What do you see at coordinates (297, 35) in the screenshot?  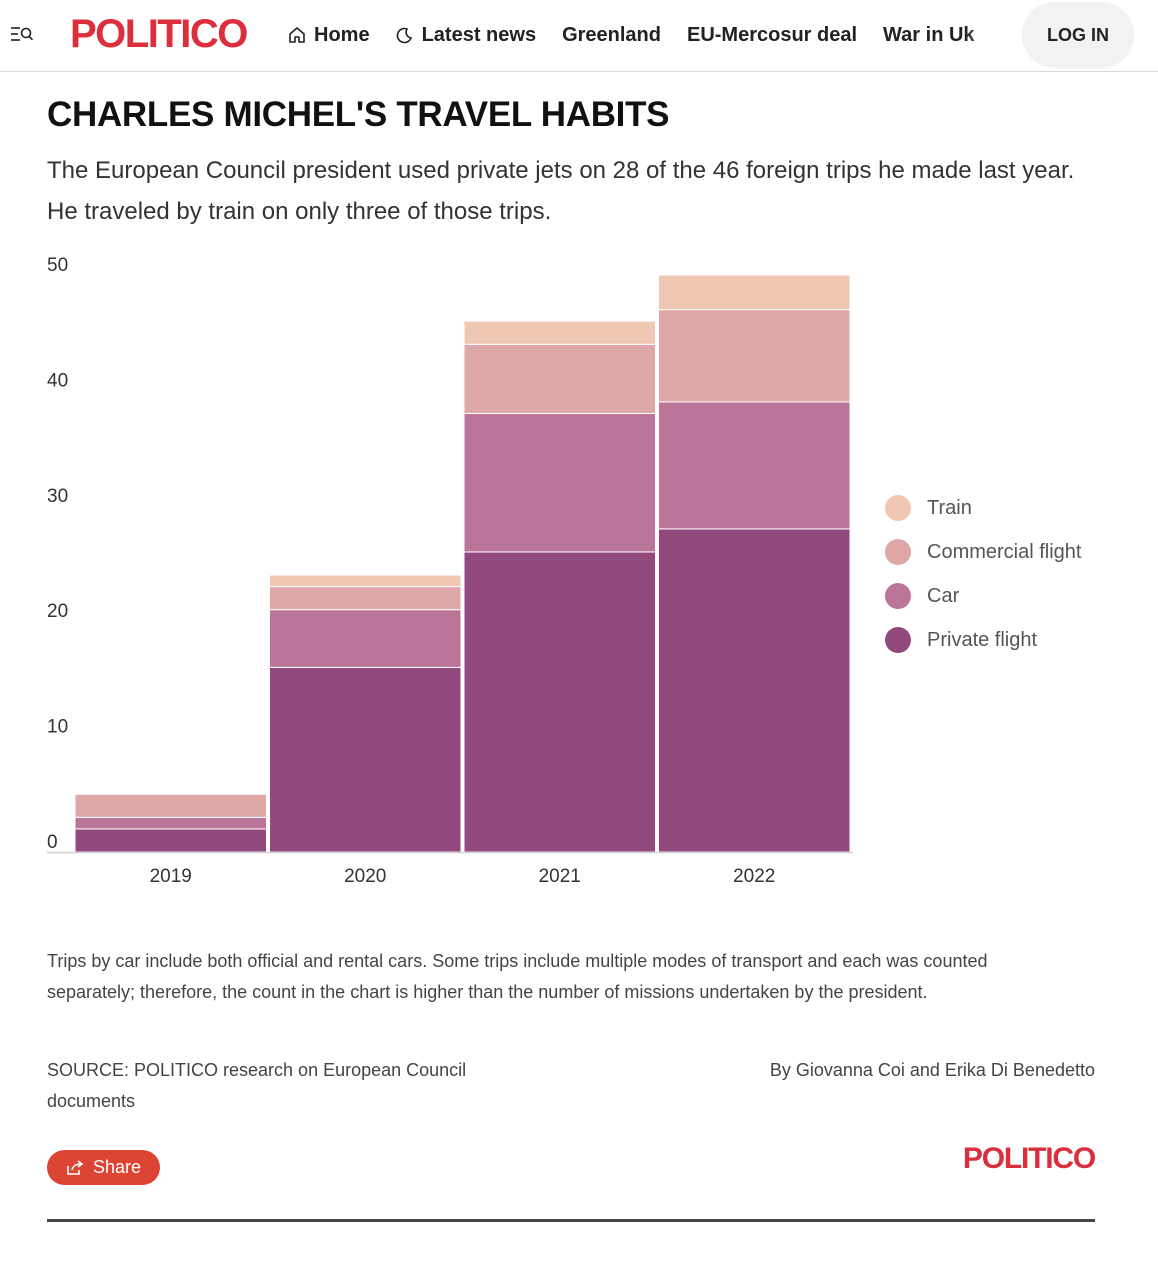 I see `home-icon` at bounding box center [297, 35].